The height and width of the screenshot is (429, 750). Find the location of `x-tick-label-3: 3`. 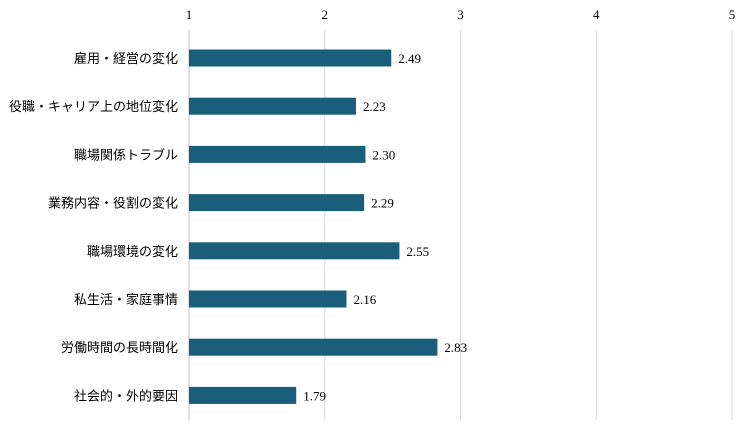

x-tick-label-3: 3 is located at coordinates (460, 14).